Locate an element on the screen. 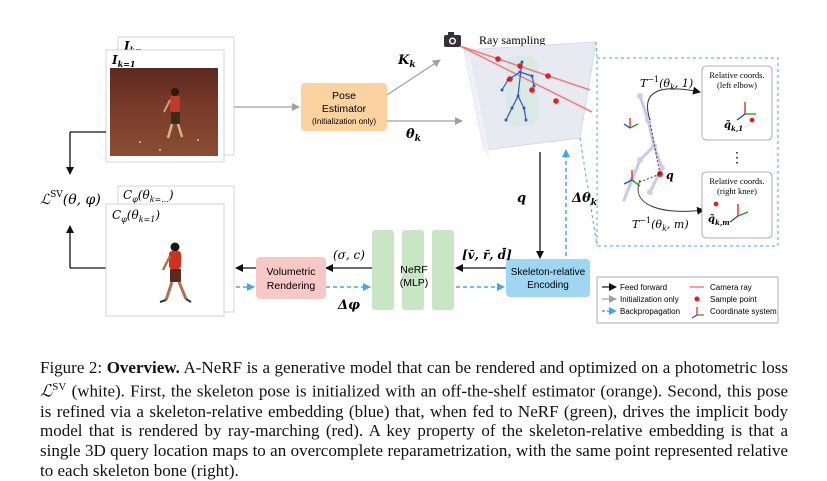 The width and height of the screenshot is (827, 481). rendered-person is located at coordinates (175, 272).